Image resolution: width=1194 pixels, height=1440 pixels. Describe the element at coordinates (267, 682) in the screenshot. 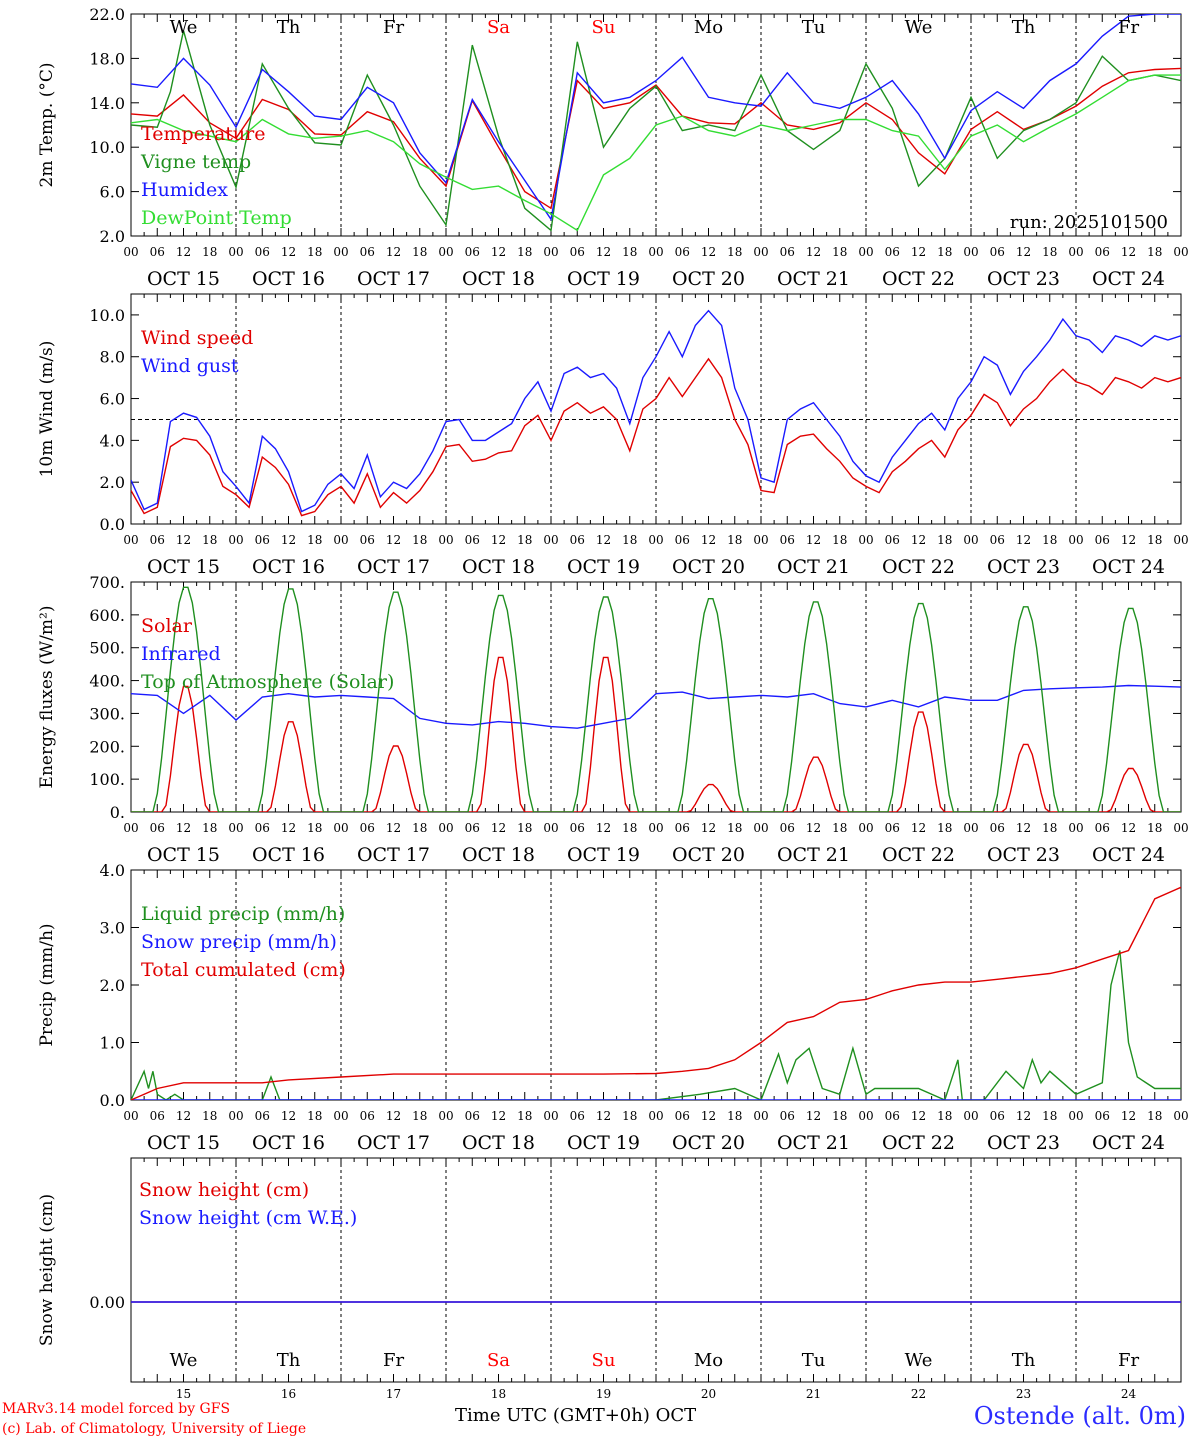

I see `legend-entry: Top of Atmosphere (Solar)` at that location.